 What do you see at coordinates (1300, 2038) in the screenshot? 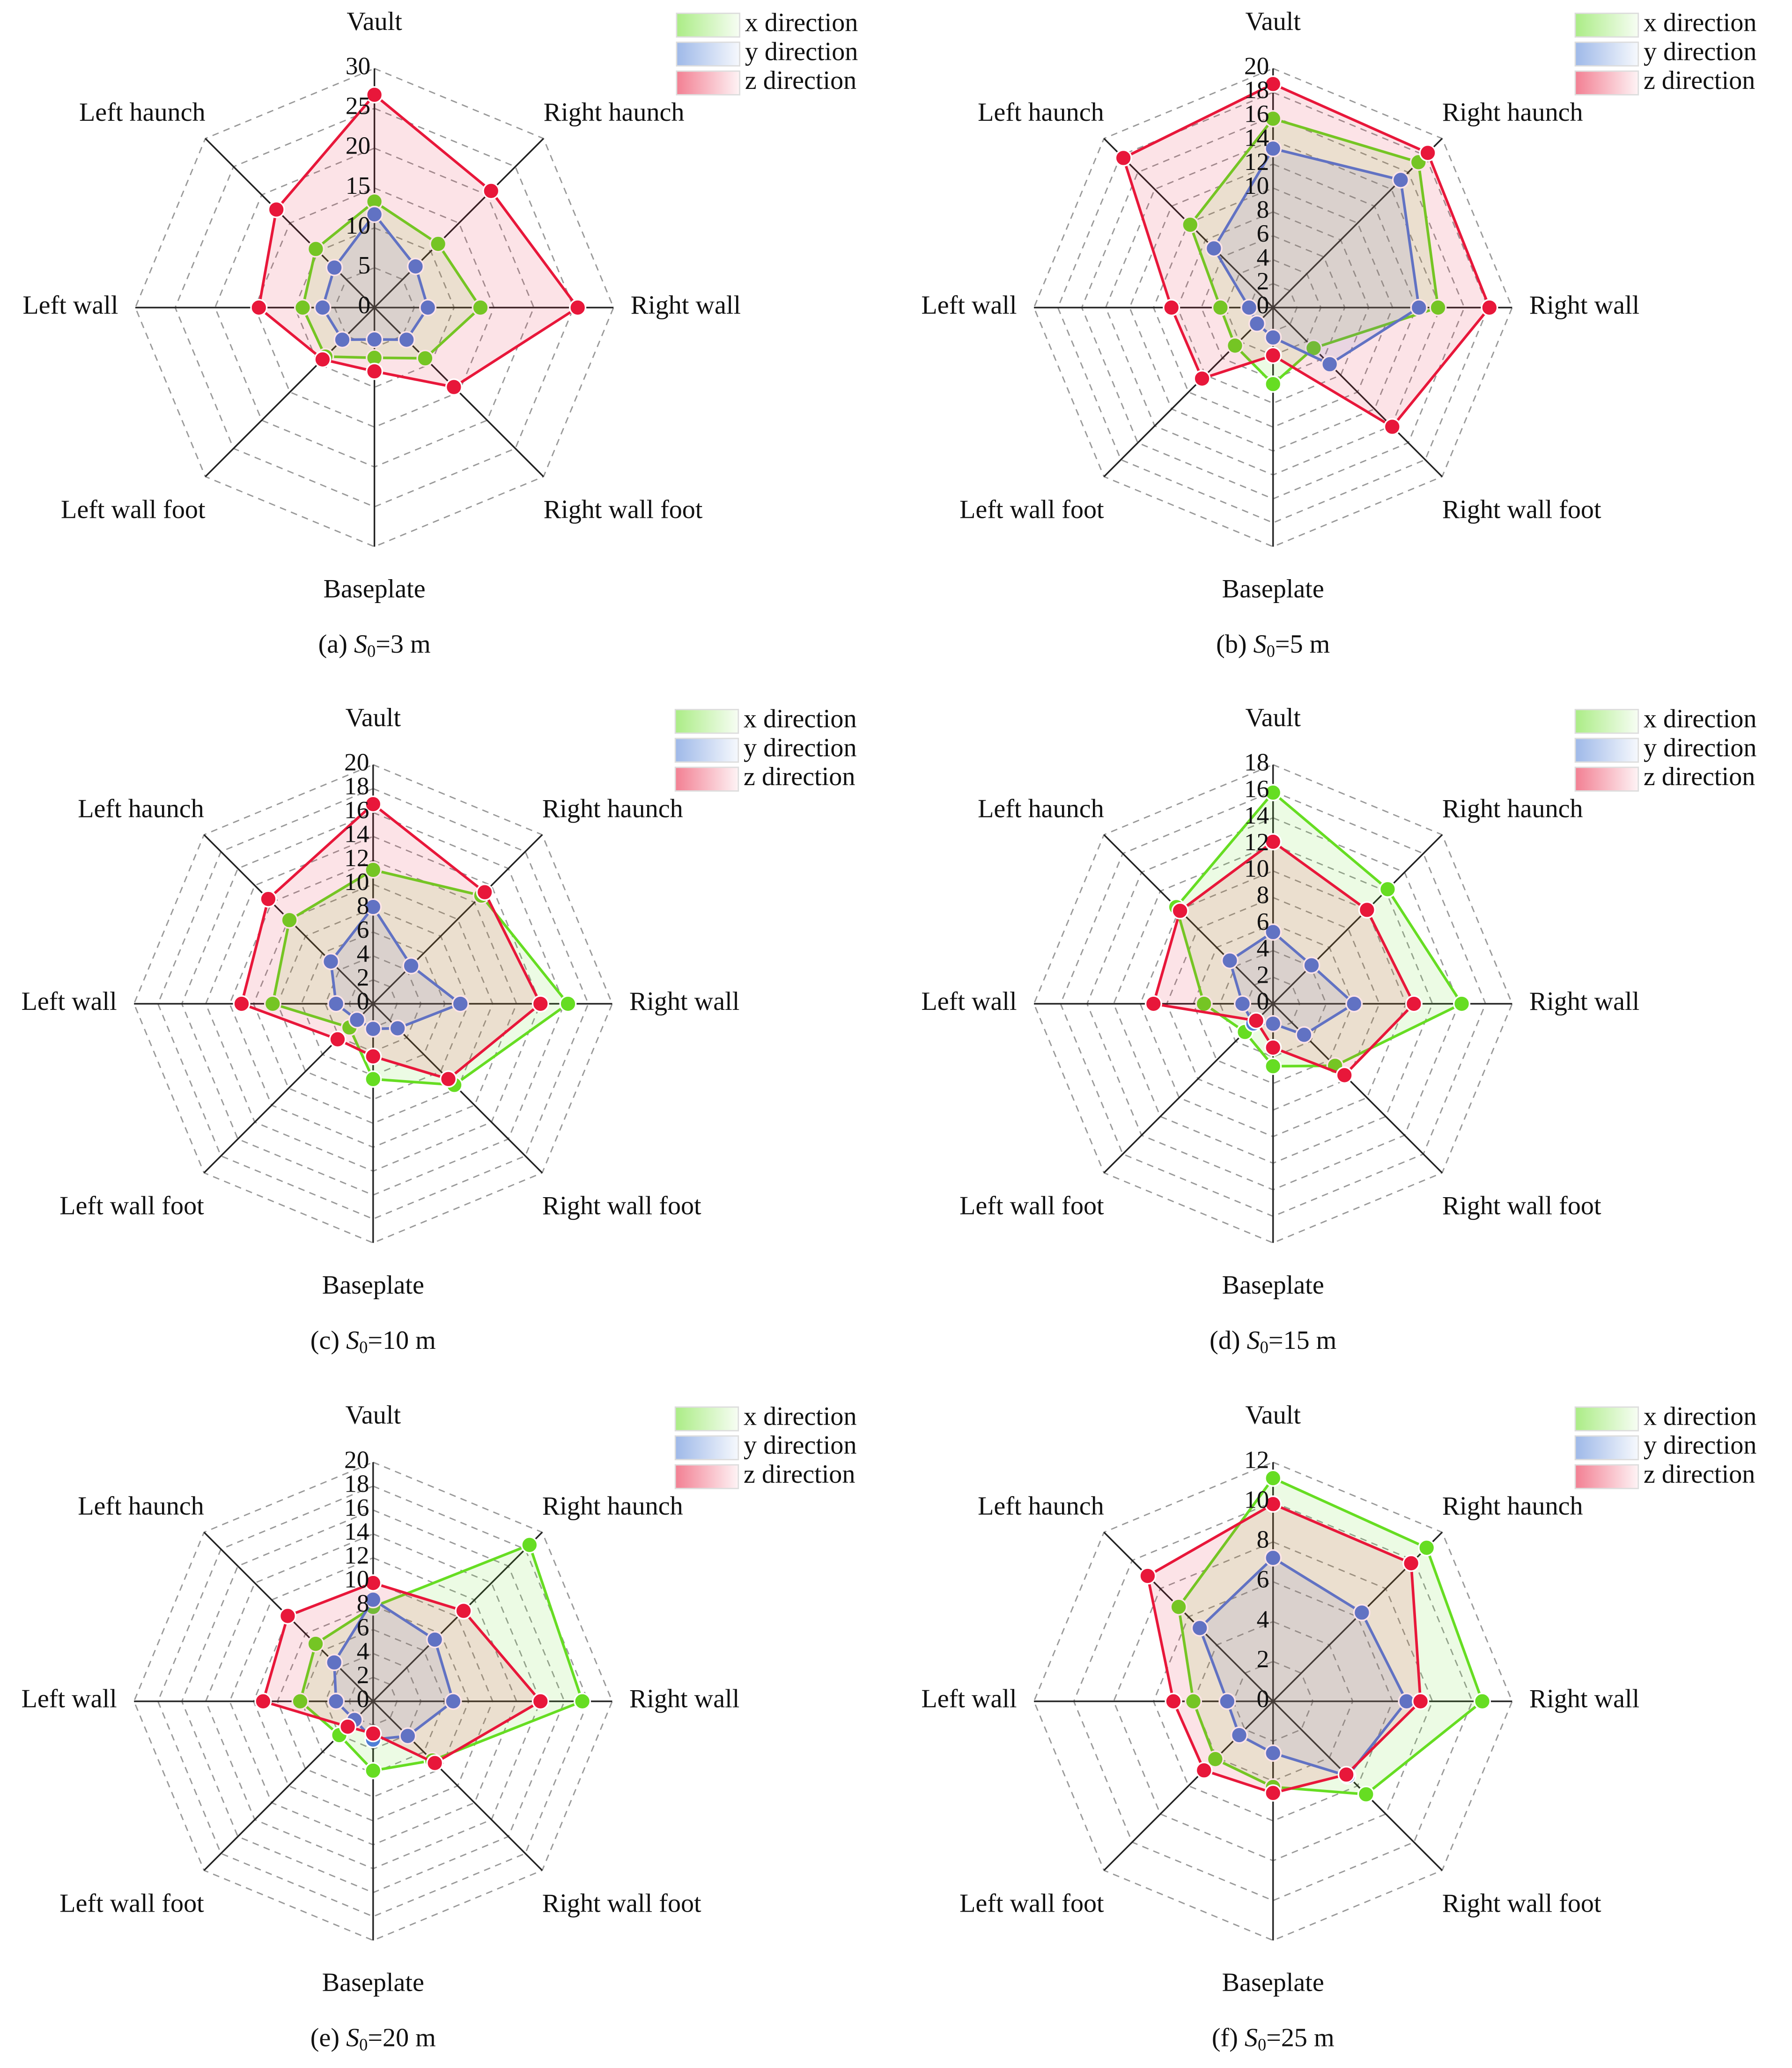
I see `caption-condition: =25 m` at bounding box center [1300, 2038].